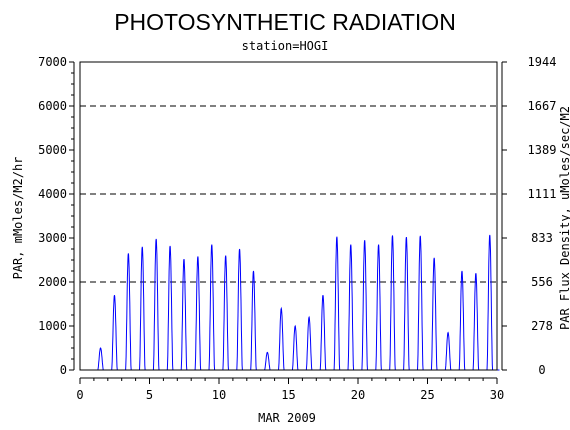 The width and height of the screenshot is (570, 430). Describe the element at coordinates (56, 216) in the screenshot. I see `y-axis-left: 0 1000 2000 3000 4000 5000 6000 7000` at that location.